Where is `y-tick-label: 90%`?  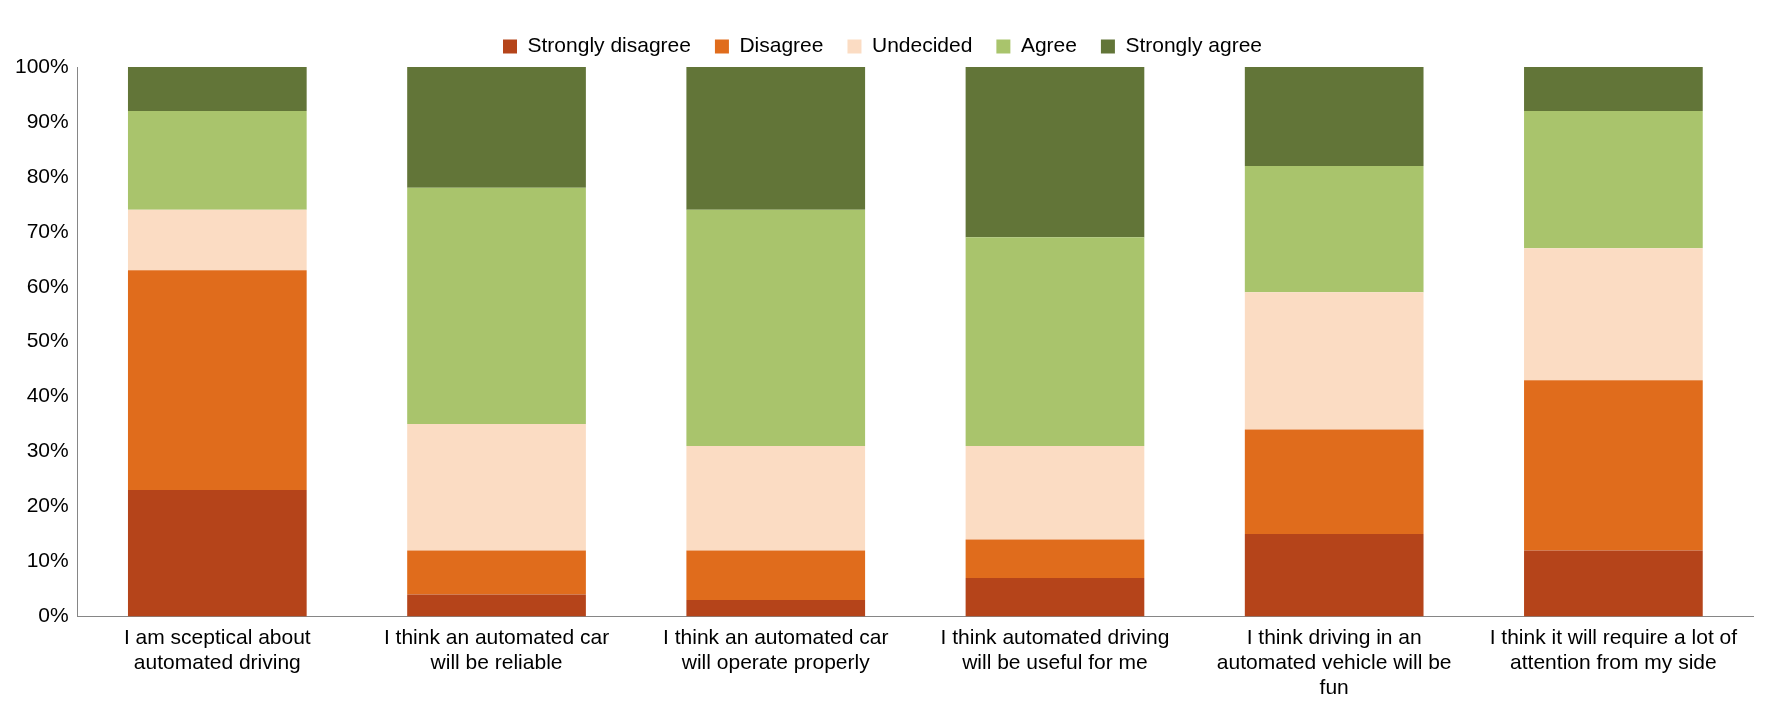 y-tick-label: 90% is located at coordinates (47, 120).